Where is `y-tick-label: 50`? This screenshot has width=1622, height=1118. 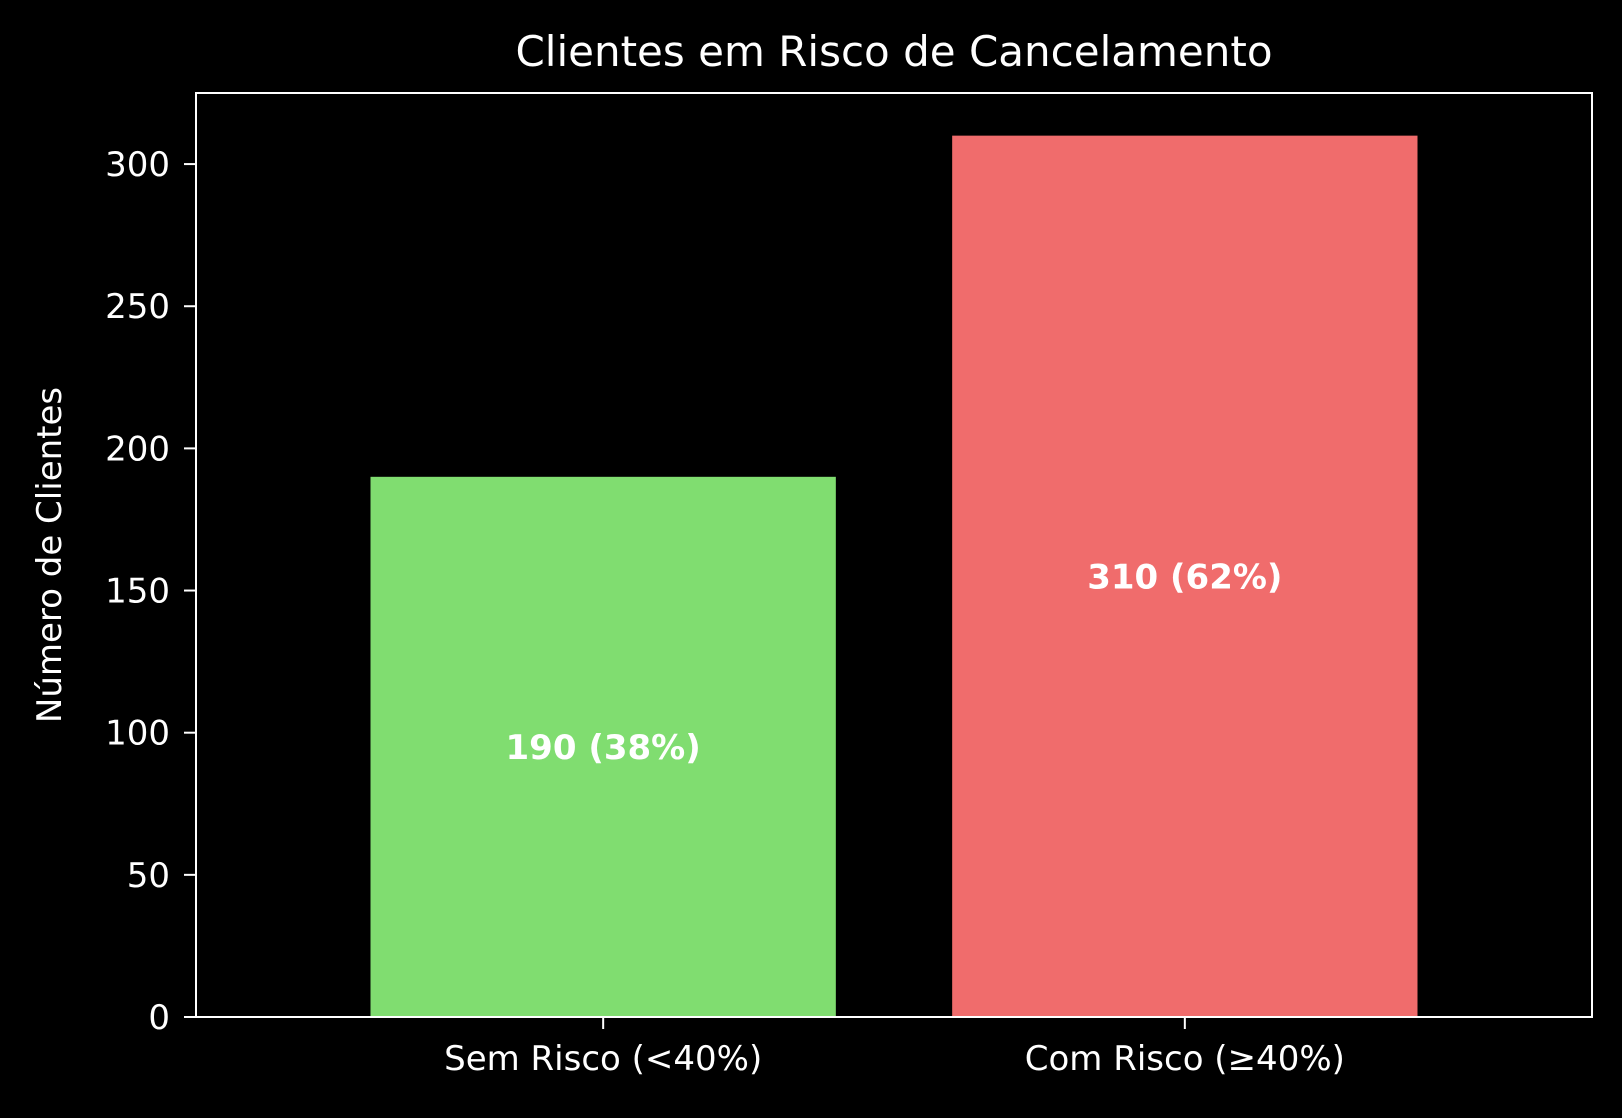
y-tick-label: 50 is located at coordinates (148, 876).